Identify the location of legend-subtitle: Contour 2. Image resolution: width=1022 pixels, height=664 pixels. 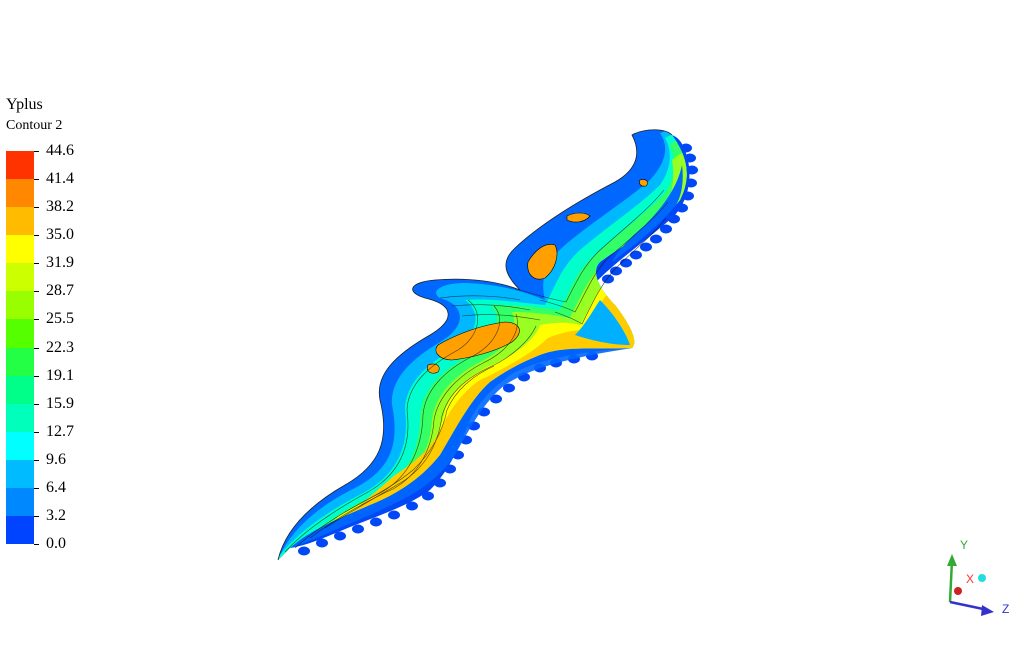
(34, 125).